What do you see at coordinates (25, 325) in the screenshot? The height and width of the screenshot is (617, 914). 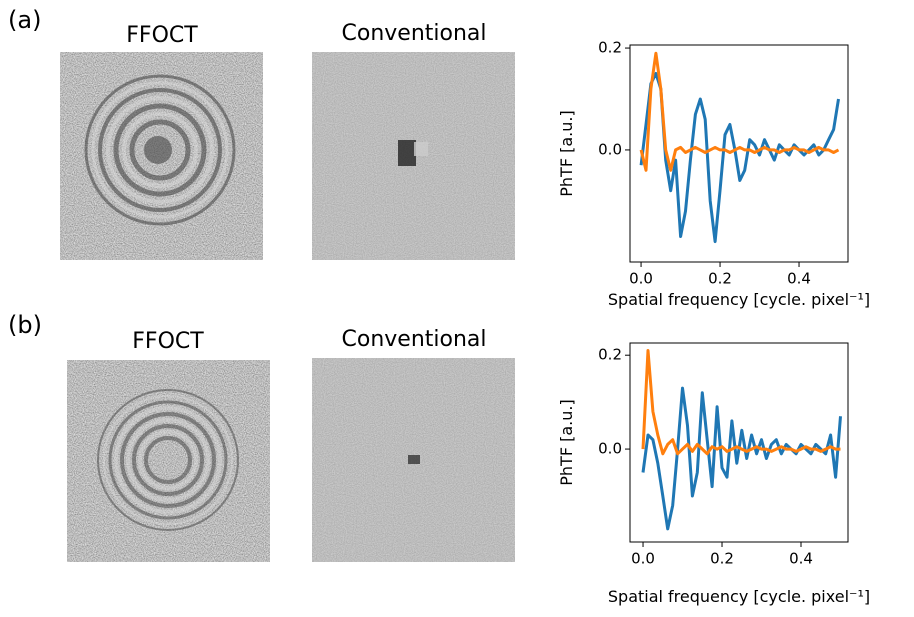 I see `panel-label: (b)` at bounding box center [25, 325].